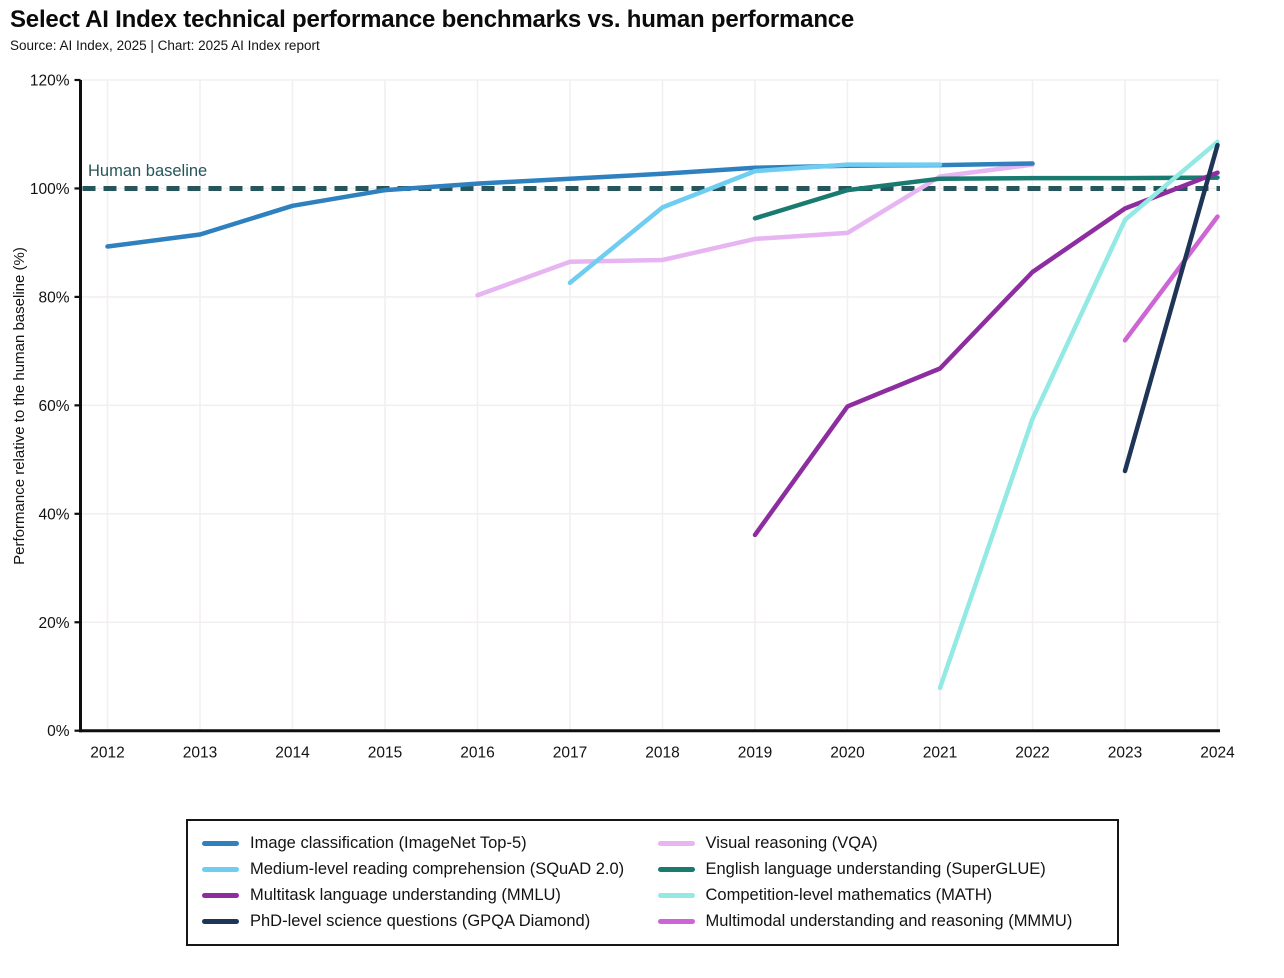 Image resolution: width=1284 pixels, height=978 pixels. What do you see at coordinates (986, 198) in the screenshot?
I see `series-line-english-language-understanding-superglue` at bounding box center [986, 198].